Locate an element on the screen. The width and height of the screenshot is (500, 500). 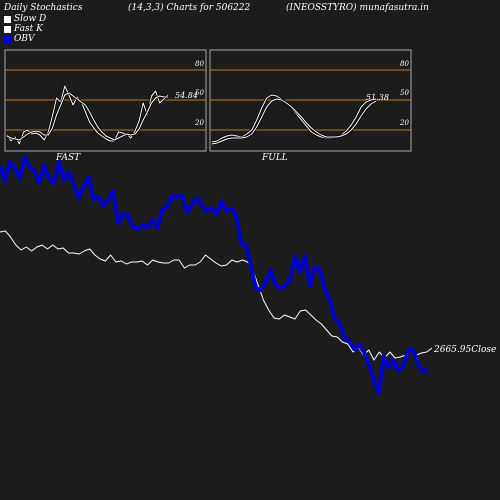
full-panel: 80 50 20 51.38 FULL is located at coordinates (310, 106).